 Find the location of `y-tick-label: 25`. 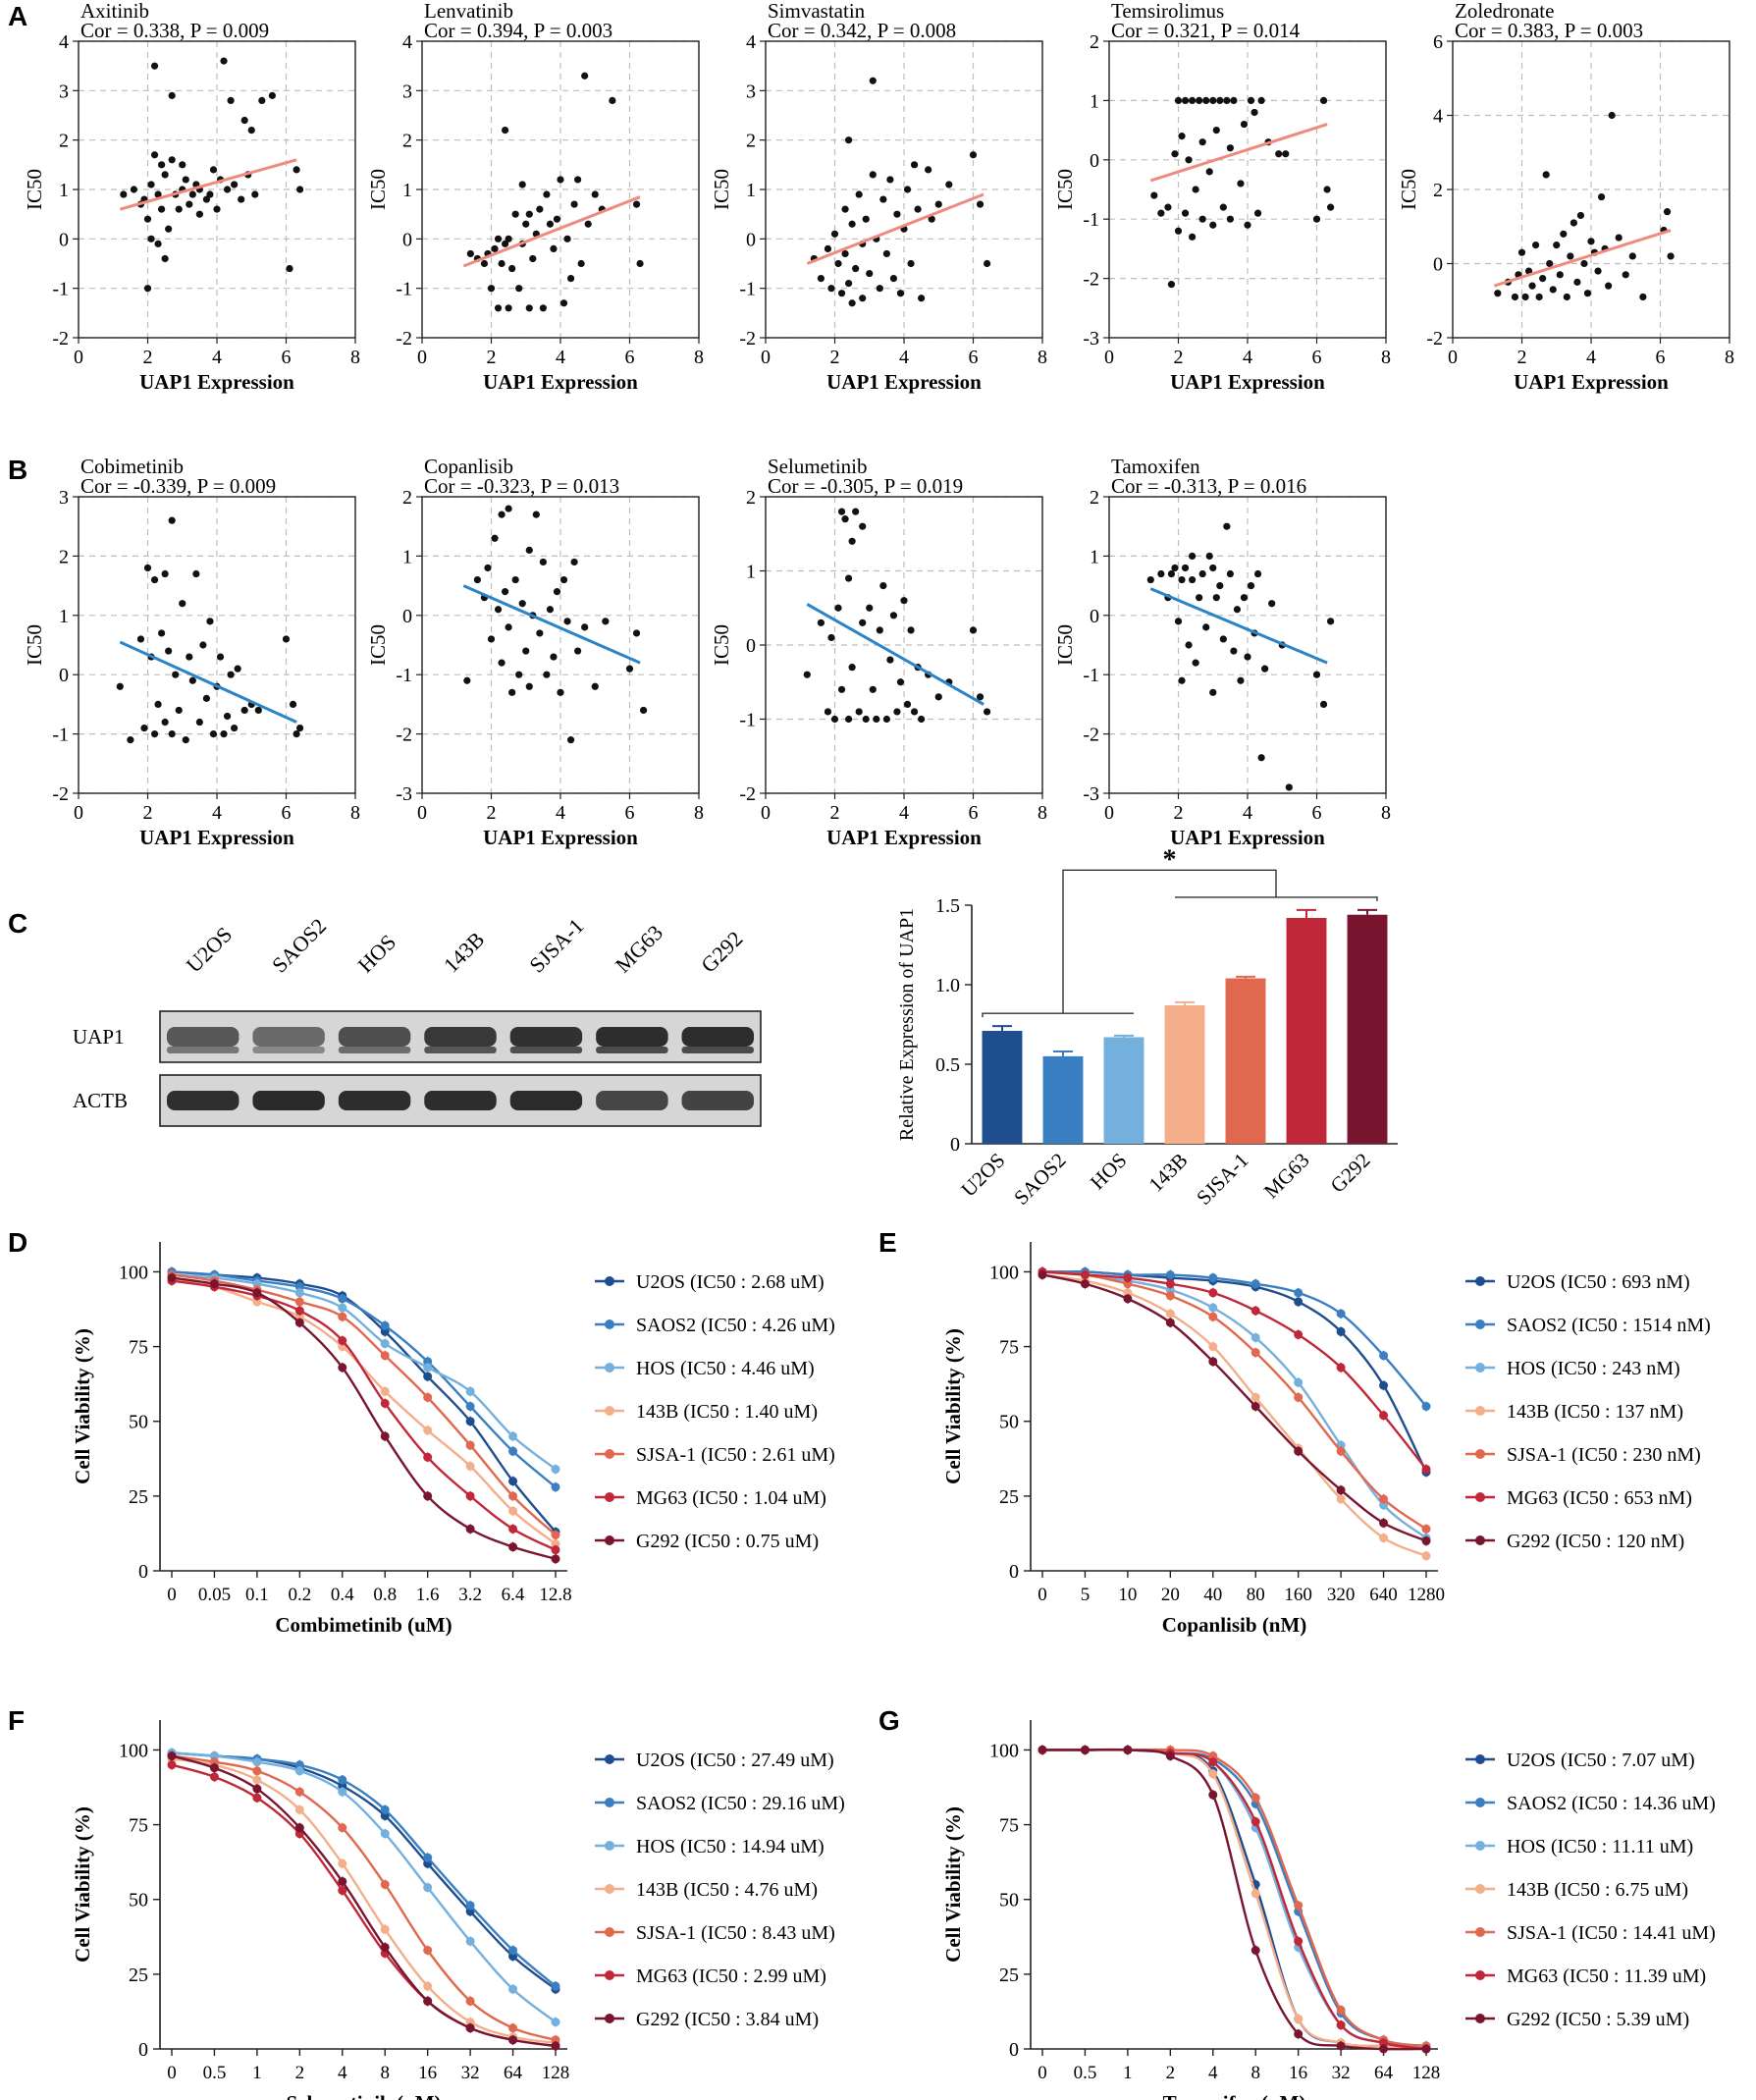

y-tick-label: 25 is located at coordinates (138, 1497).